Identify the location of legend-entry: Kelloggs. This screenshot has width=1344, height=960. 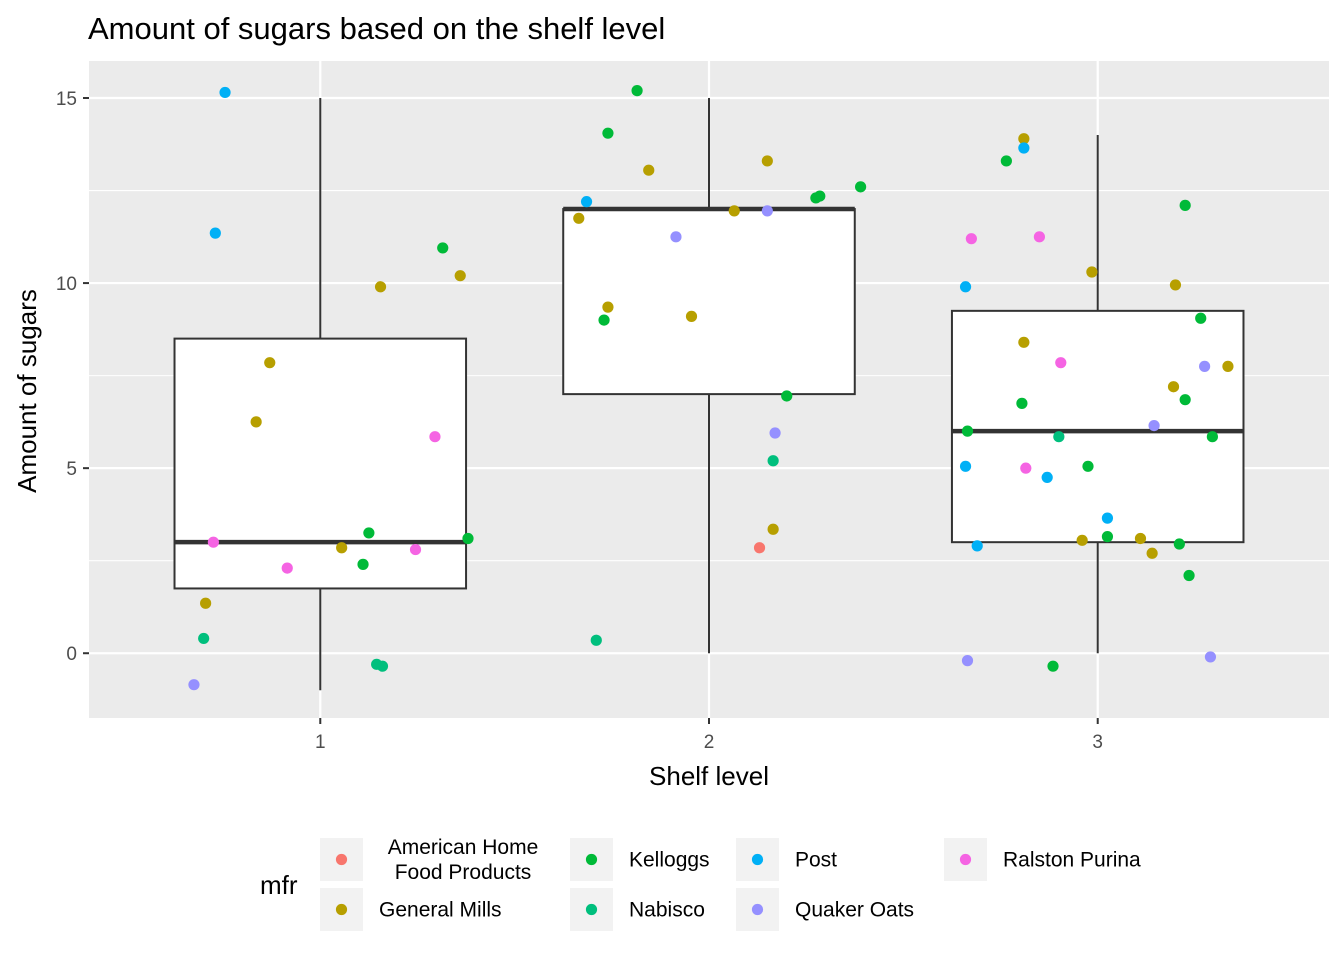
(640, 859).